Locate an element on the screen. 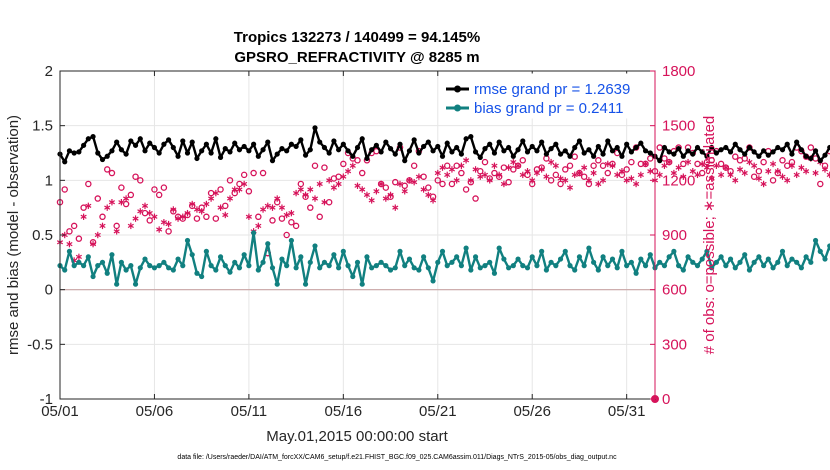 Image resolution: width=830 pixels, height=470 pixels. x-tick-label-0: 05/01 is located at coordinates (60, 411).